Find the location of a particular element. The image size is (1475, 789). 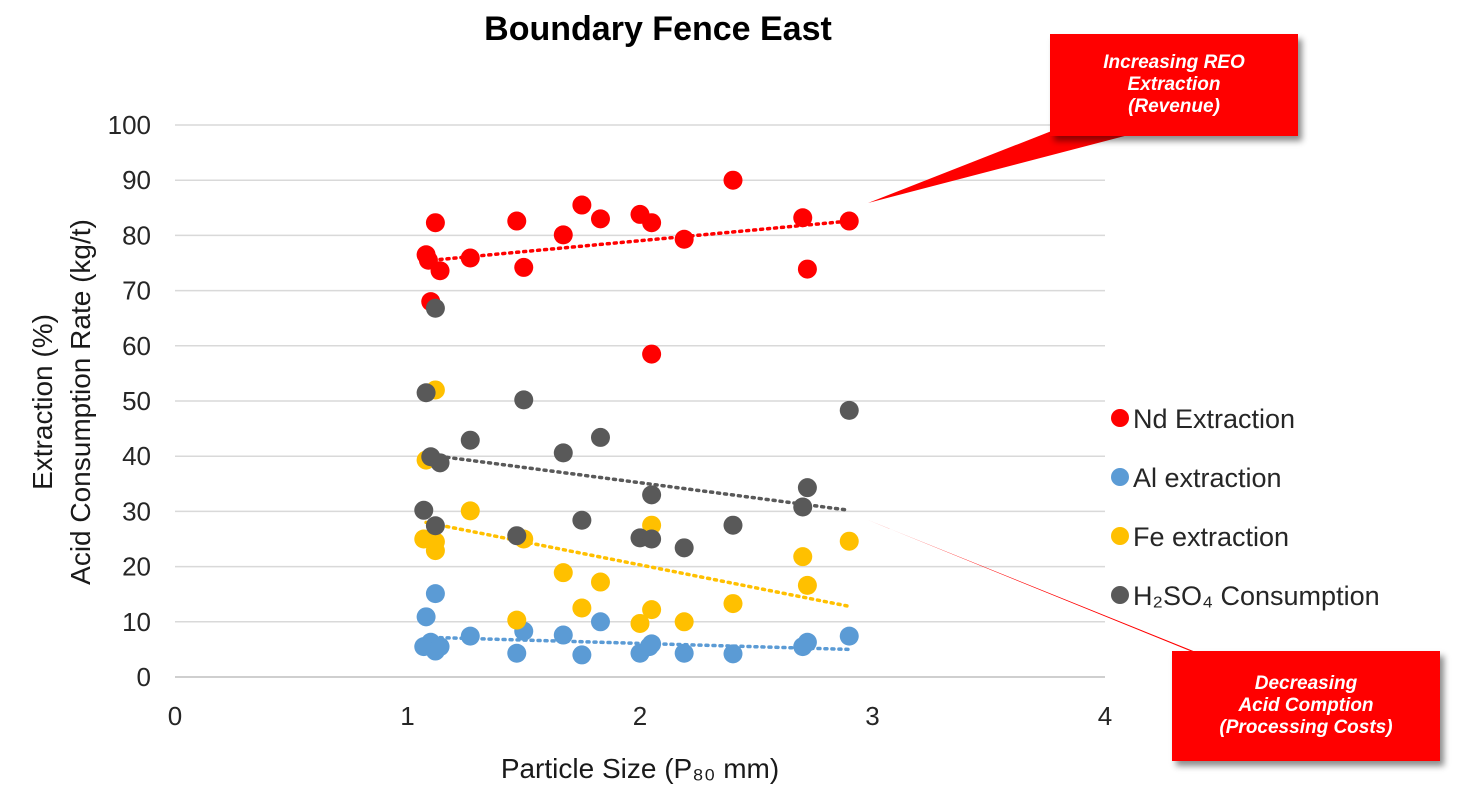

trendline-nd-extraction is located at coordinates (637, 241).